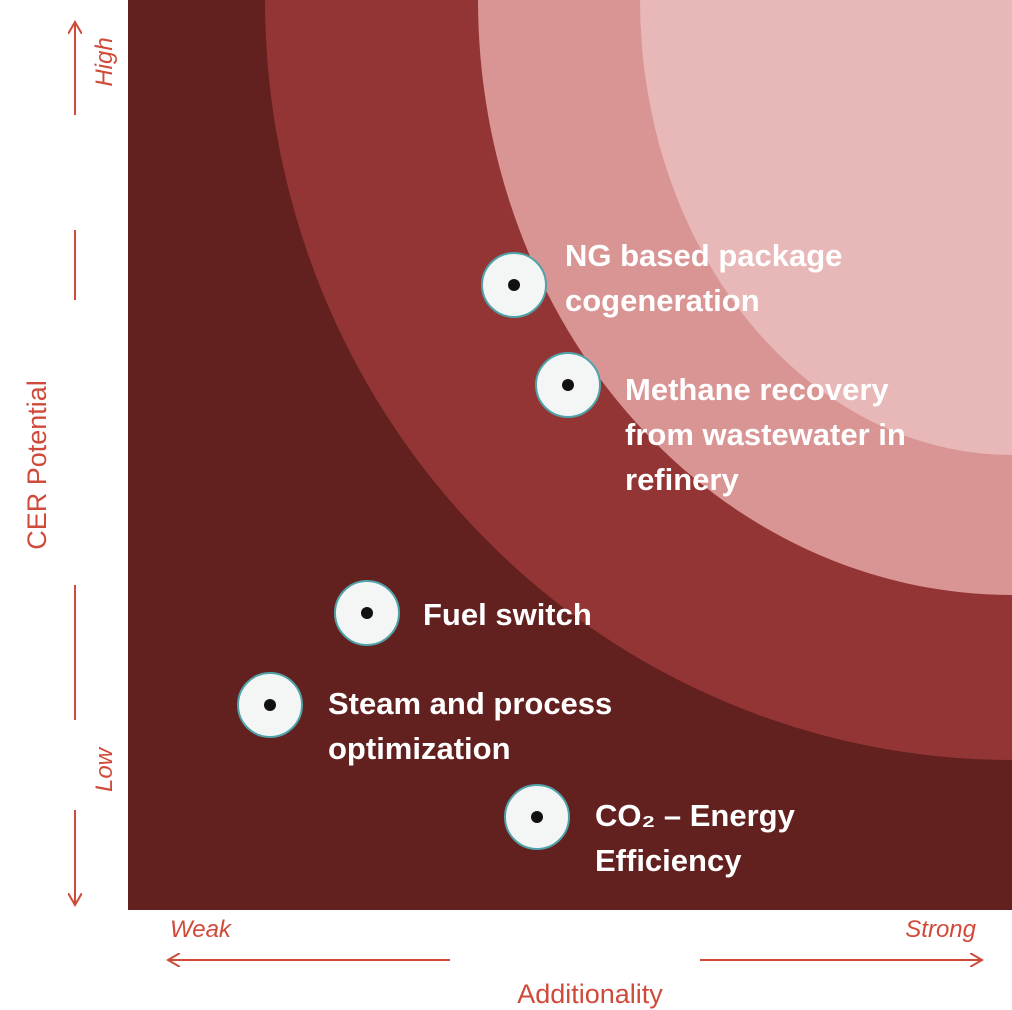 The height and width of the screenshot is (1010, 1012). I want to click on x-weak: Weak, so click(201, 929).